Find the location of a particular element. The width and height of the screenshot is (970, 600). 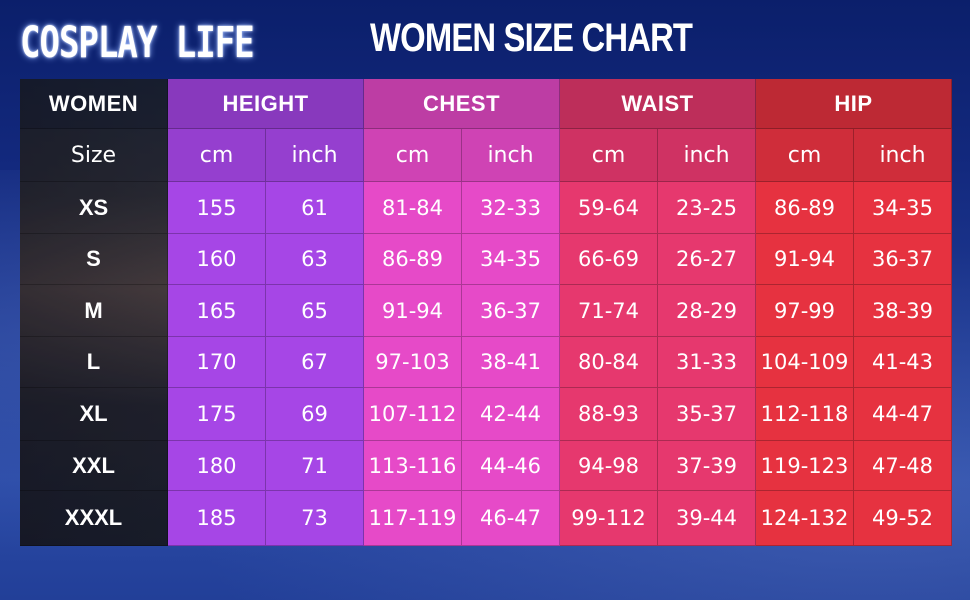

size-label: M is located at coordinates (94, 311).